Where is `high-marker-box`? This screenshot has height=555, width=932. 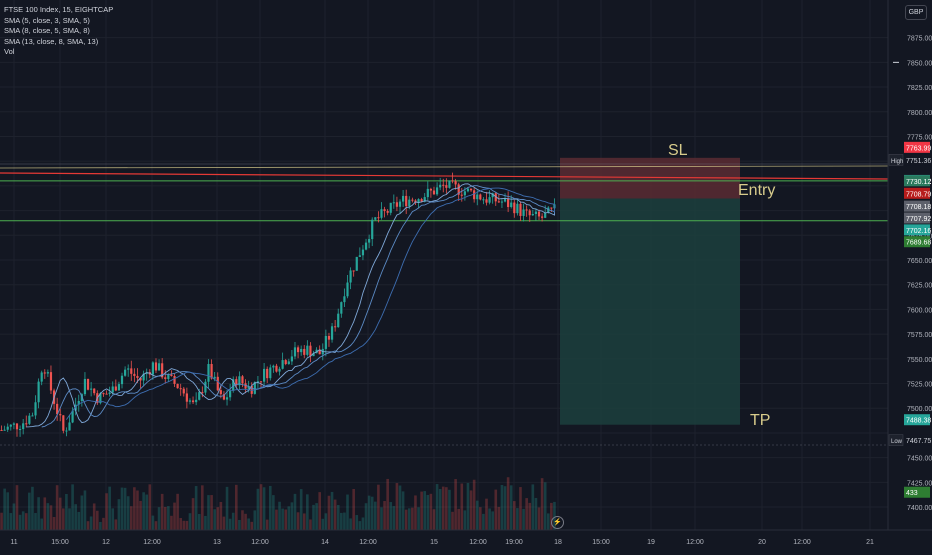 high-marker-box is located at coordinates (896, 160).